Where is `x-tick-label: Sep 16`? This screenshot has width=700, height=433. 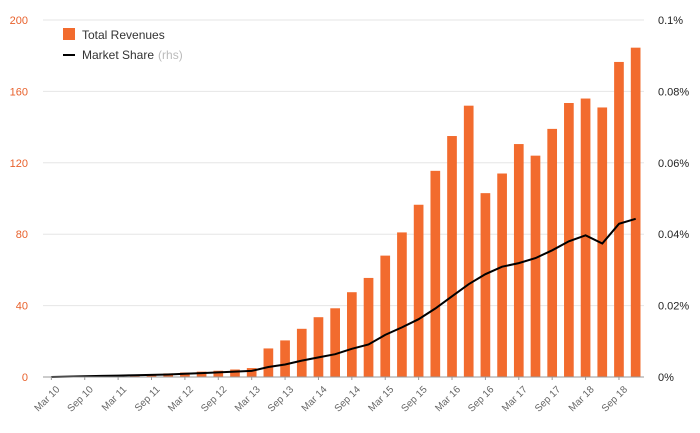
x-tick-label: Sep 16 is located at coordinates (481, 399).